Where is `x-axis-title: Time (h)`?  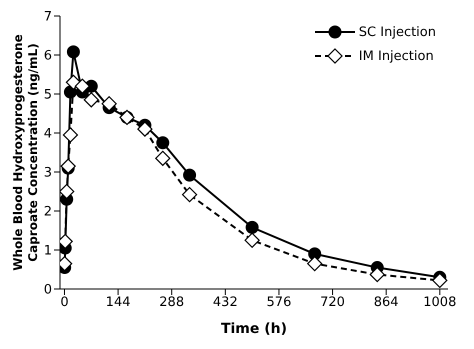 x-axis-title: Time (h) is located at coordinates (254, 328).